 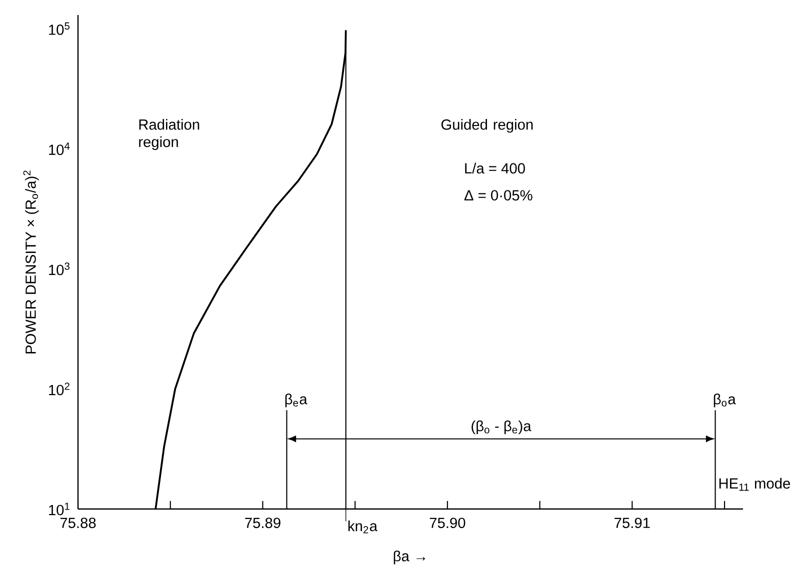 I want to click on x-tick-label: 75.90, so click(x=448, y=523).